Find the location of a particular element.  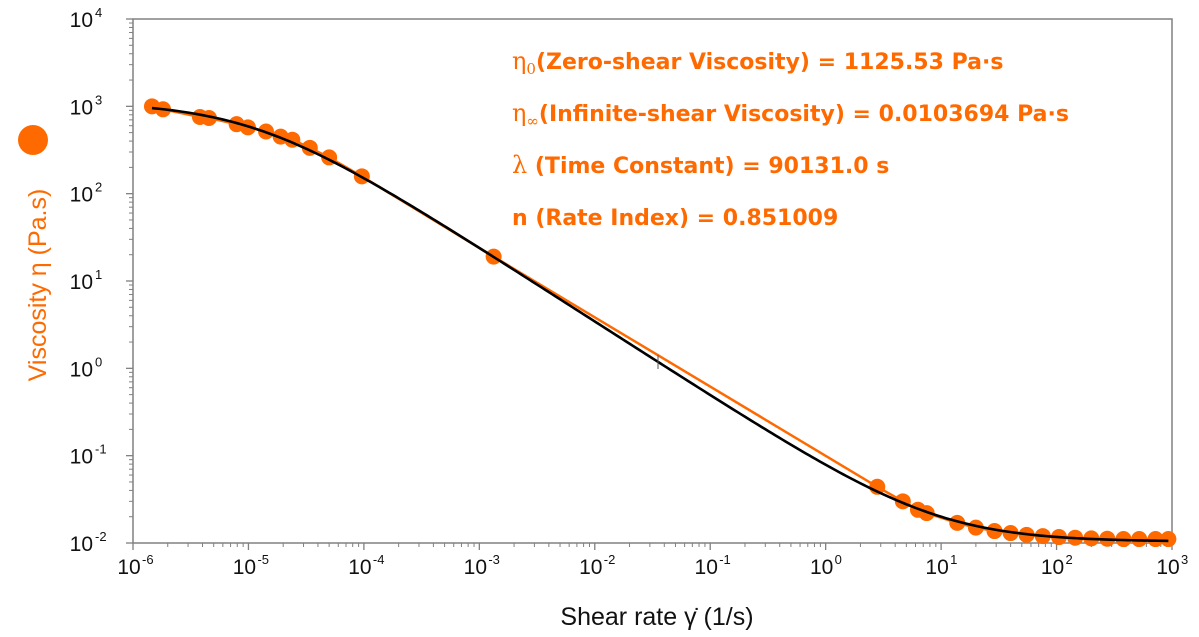

x-tick-label: 10 2 is located at coordinates (1057, 565).